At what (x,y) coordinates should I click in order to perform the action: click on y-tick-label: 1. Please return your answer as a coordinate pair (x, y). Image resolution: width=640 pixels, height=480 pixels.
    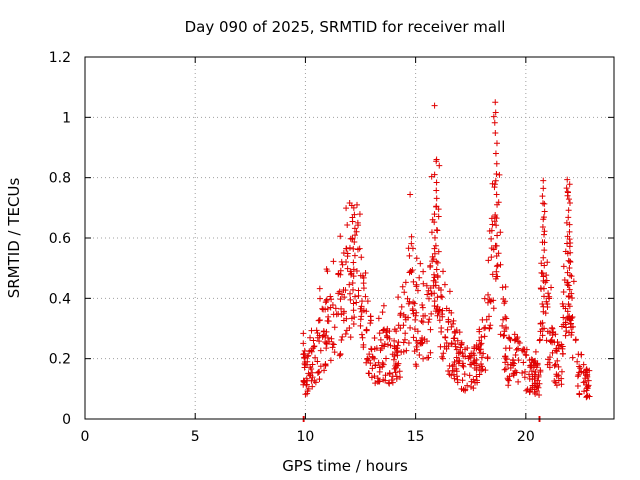
    Looking at the image, I should click on (66, 118).